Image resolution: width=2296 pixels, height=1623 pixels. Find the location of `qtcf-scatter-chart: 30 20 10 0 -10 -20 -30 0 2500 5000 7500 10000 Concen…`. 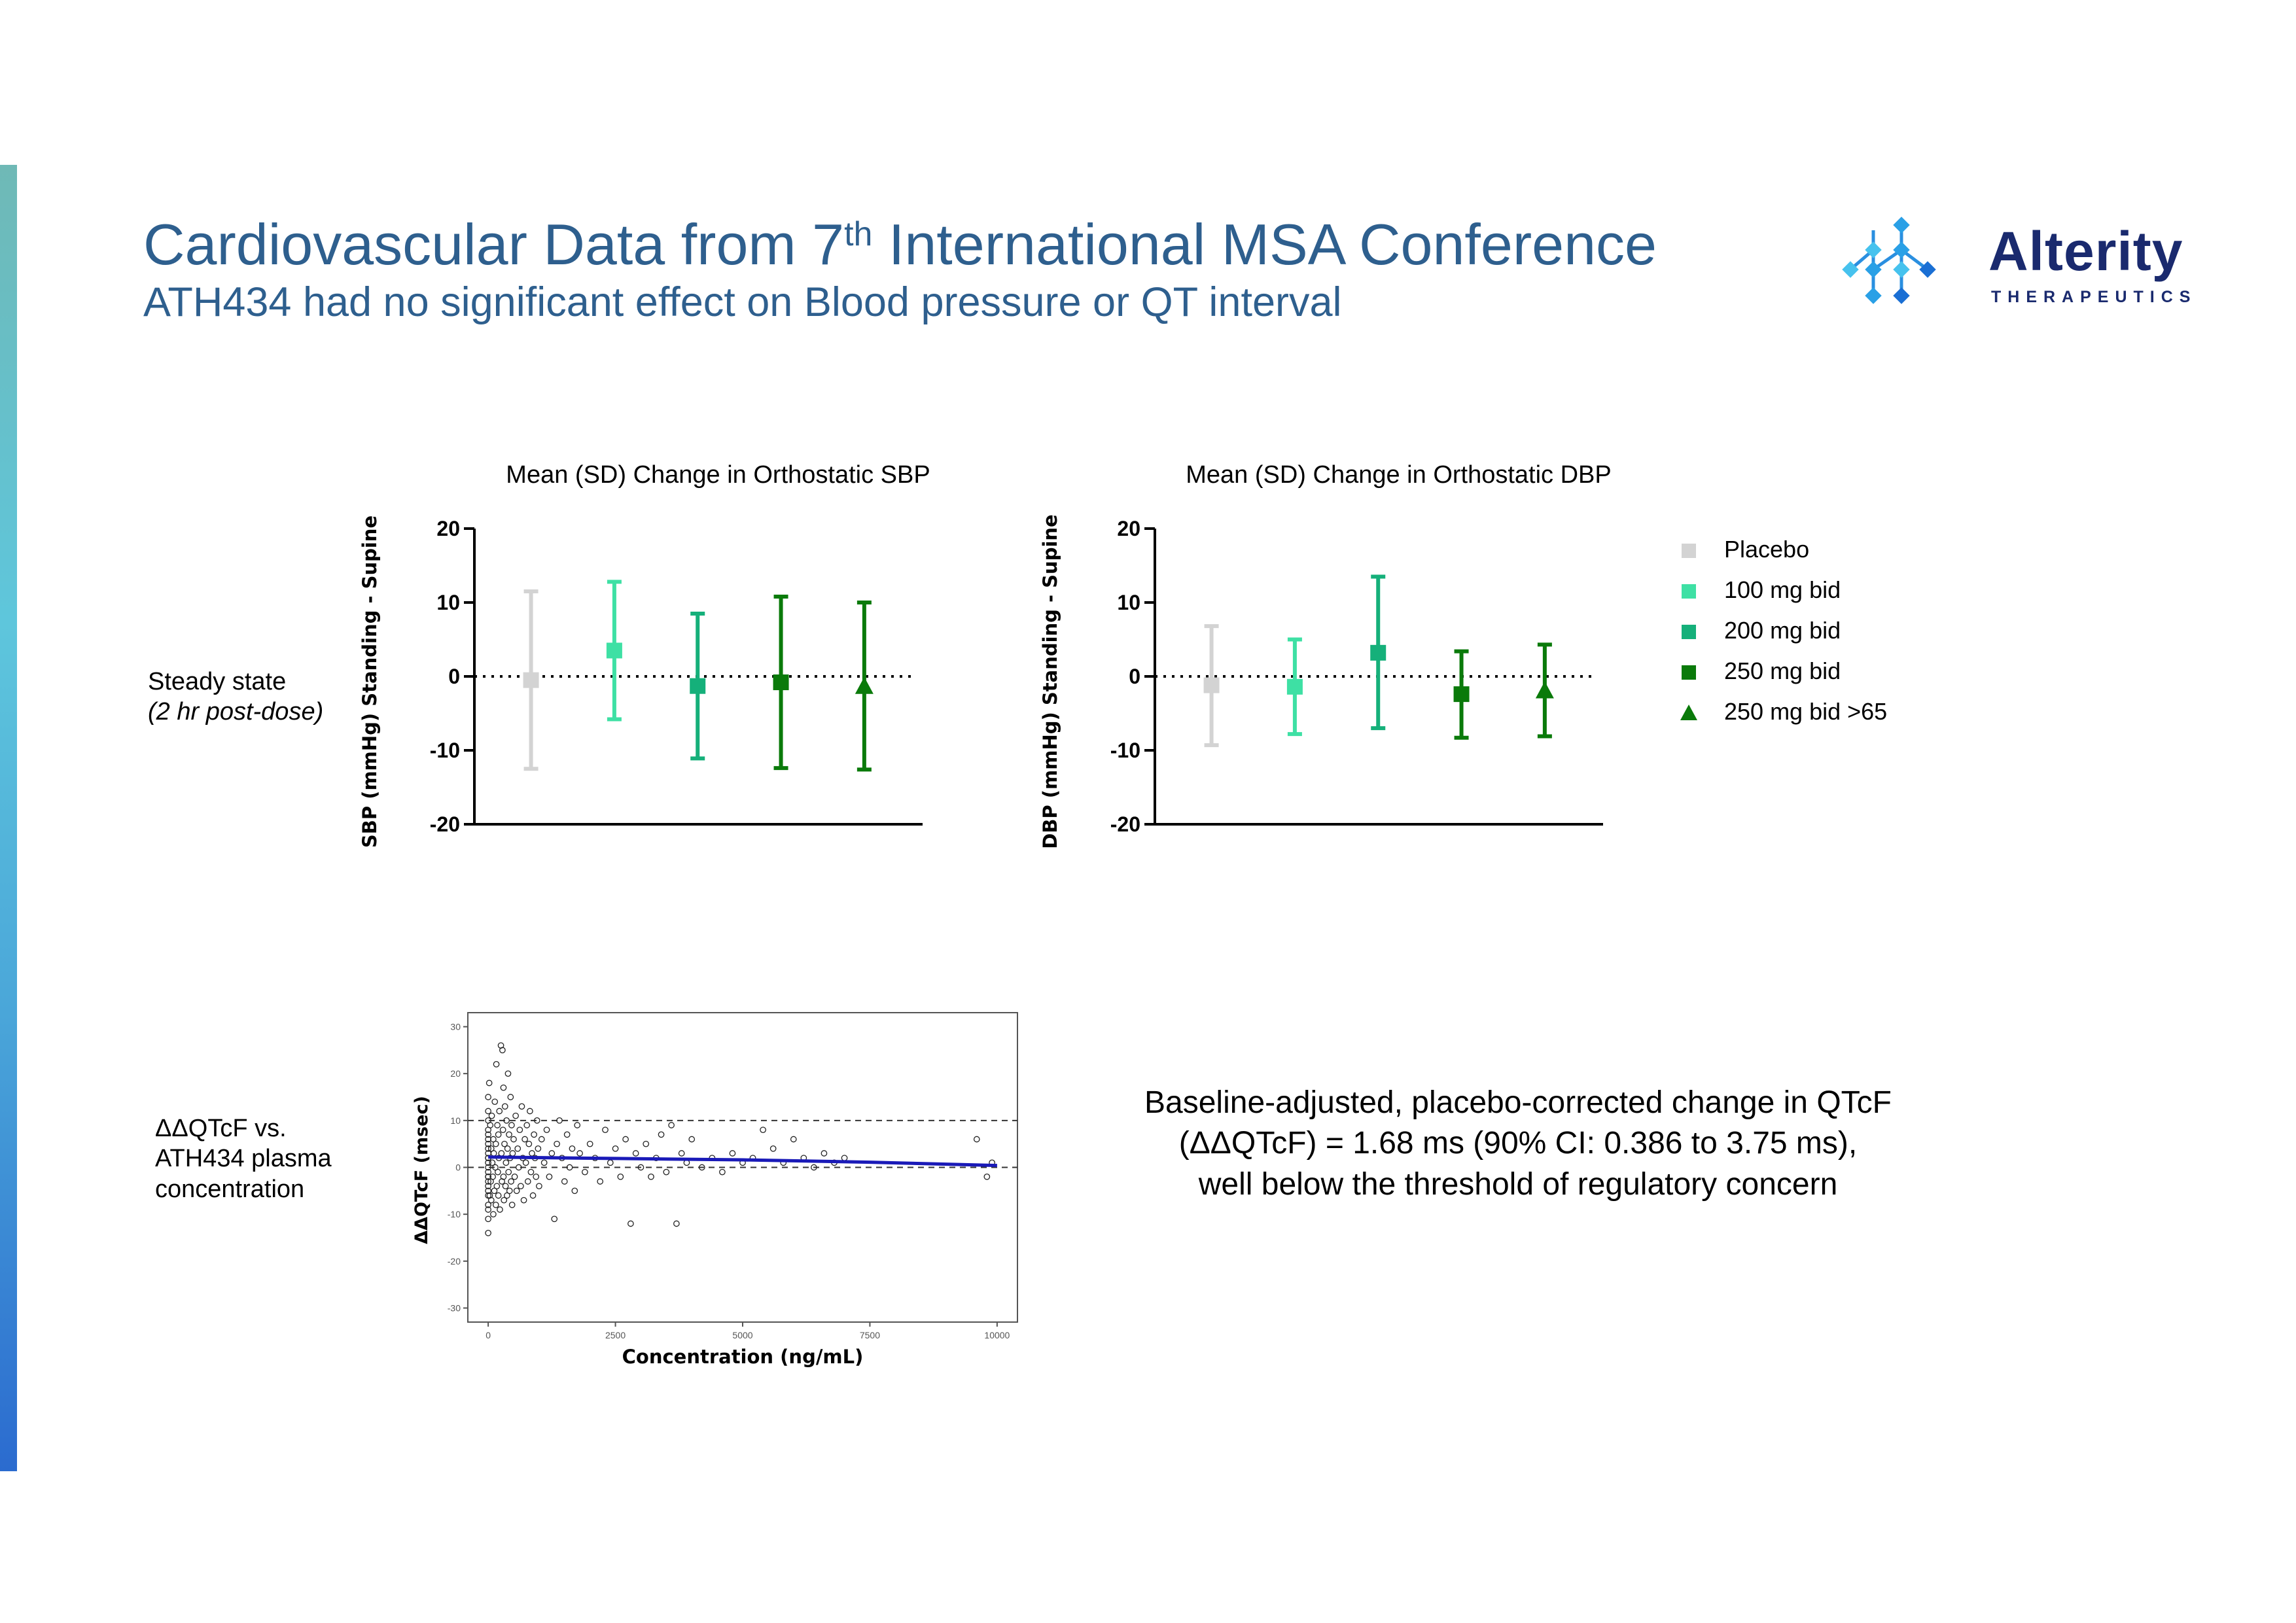

qtcf-scatter-chart: 30 20 10 0 -10 -20 -30 0 2500 5000 7500 10000 Concen… is located at coordinates (715, 1190).